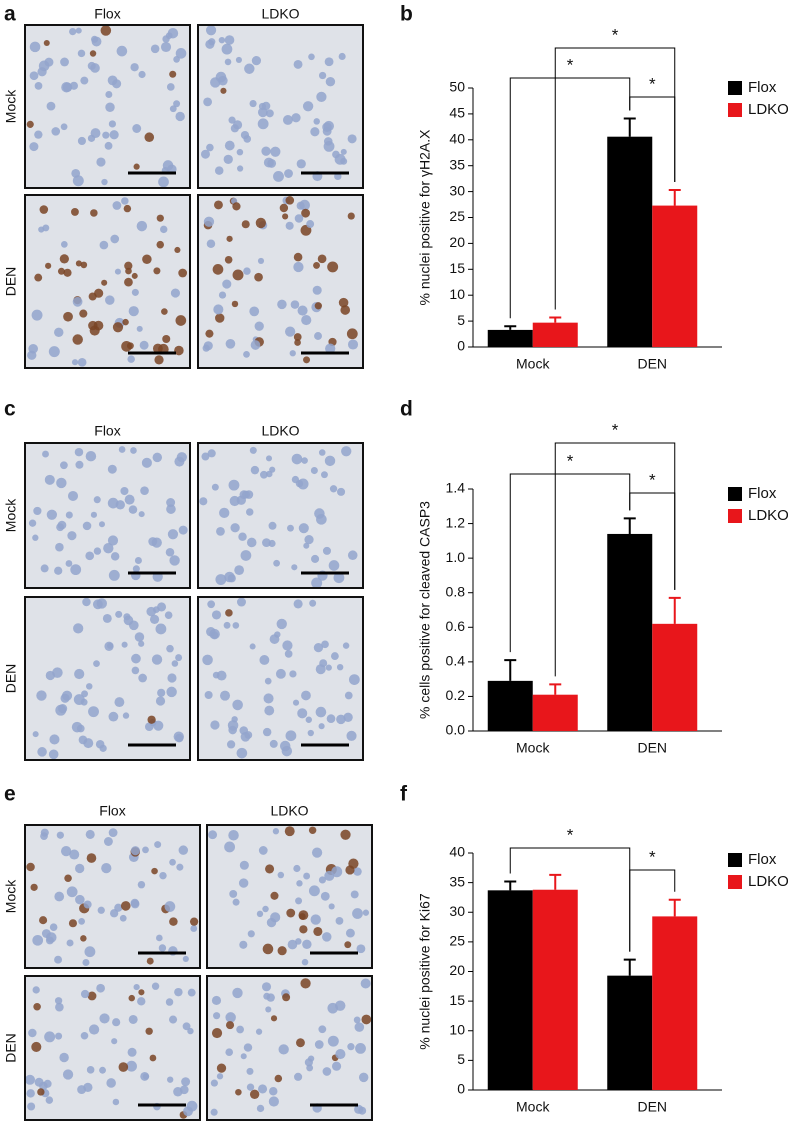 The height and width of the screenshot is (1122, 788). What do you see at coordinates (11, 896) in the screenshot?
I see `row-label: Mock` at bounding box center [11, 896].